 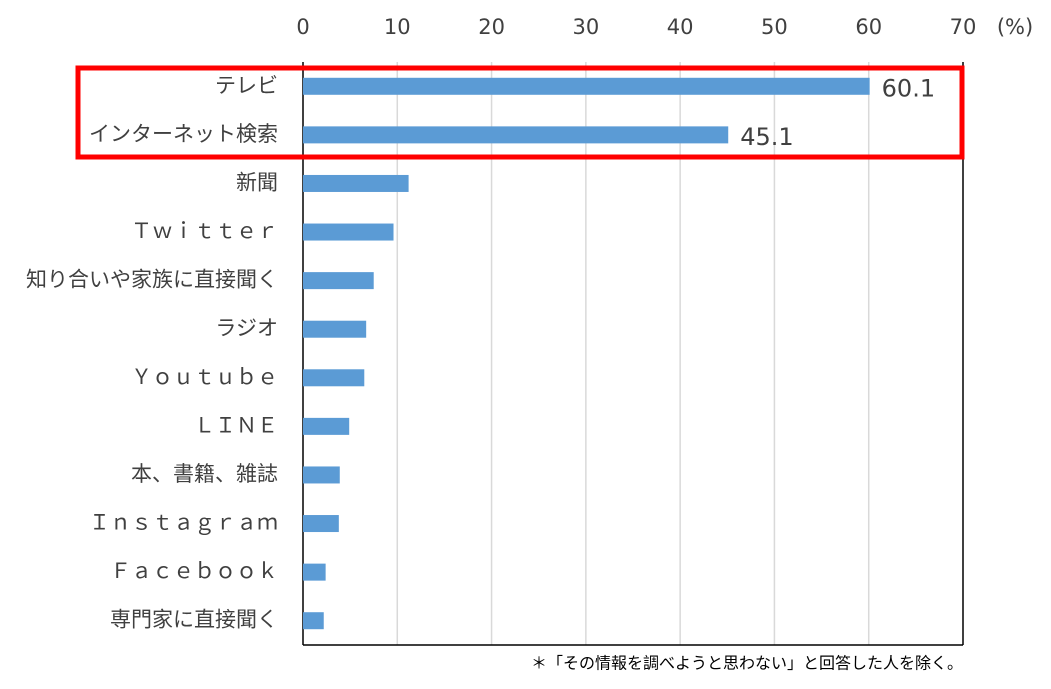 I want to click on x-tick-label: 70, so click(x=963, y=27).